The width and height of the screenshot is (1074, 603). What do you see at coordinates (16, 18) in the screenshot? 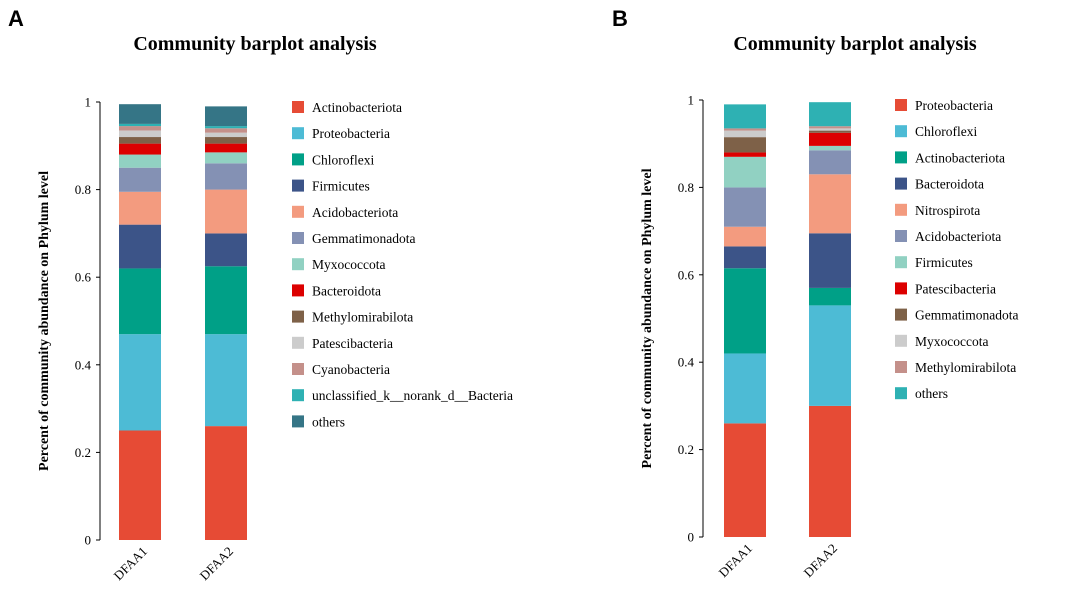
I see `panel-label: A` at bounding box center [16, 18].